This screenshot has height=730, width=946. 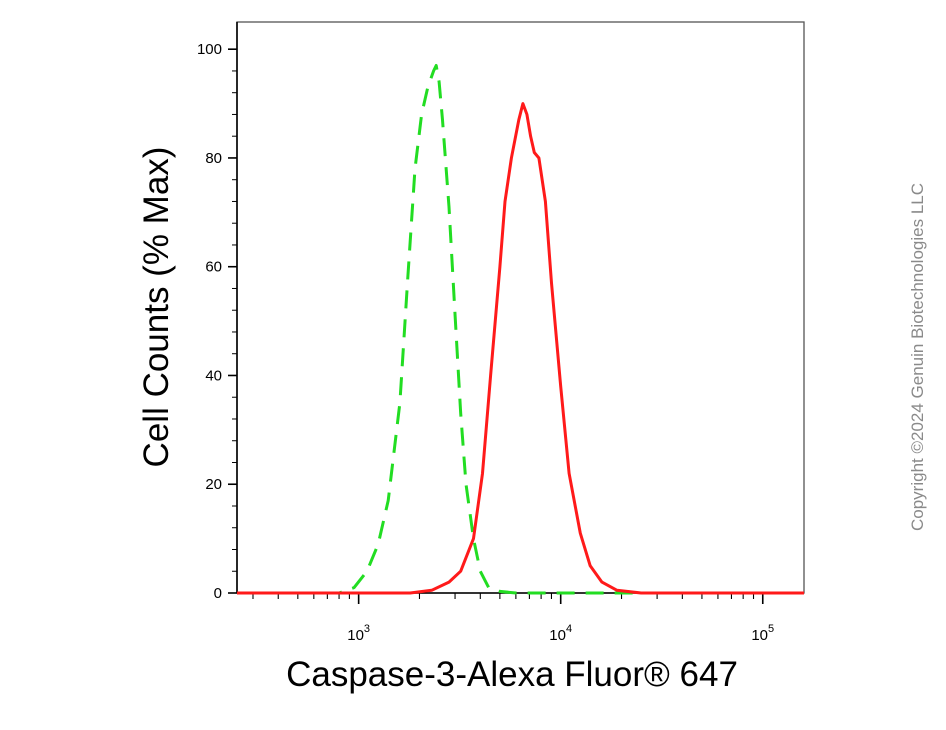 What do you see at coordinates (209, 49) in the screenshot?
I see `y-tick-label: 100` at bounding box center [209, 49].